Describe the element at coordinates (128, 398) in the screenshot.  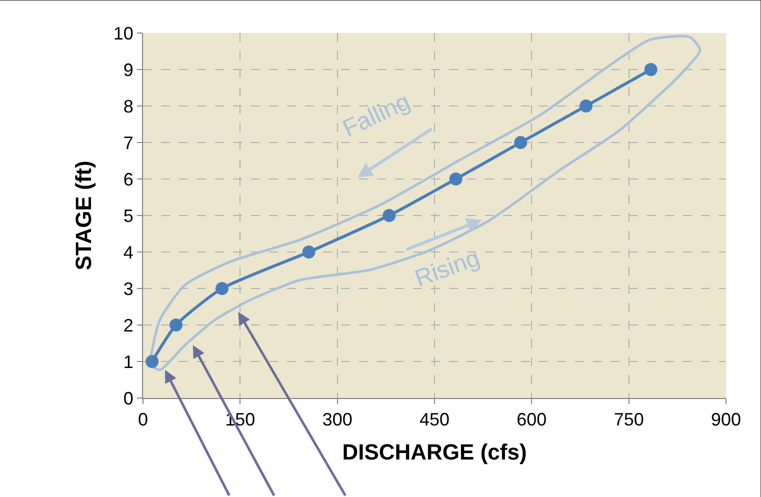
I see `y-tick-label: 0` at that location.